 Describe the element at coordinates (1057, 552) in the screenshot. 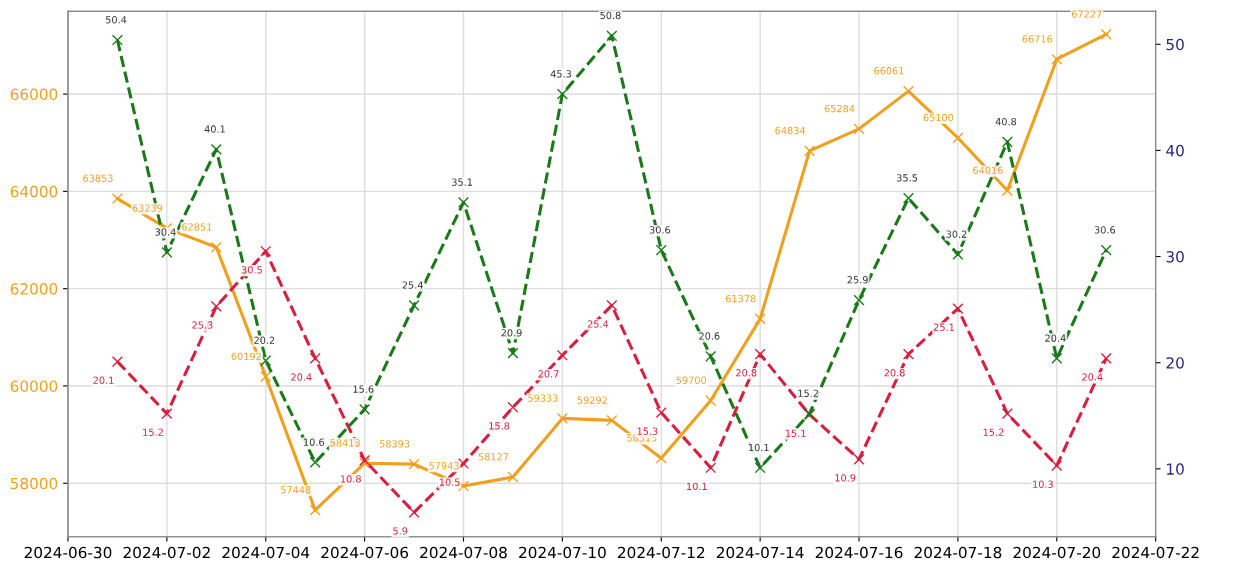

I see `x-tick-label: 2024-07-20` at that location.